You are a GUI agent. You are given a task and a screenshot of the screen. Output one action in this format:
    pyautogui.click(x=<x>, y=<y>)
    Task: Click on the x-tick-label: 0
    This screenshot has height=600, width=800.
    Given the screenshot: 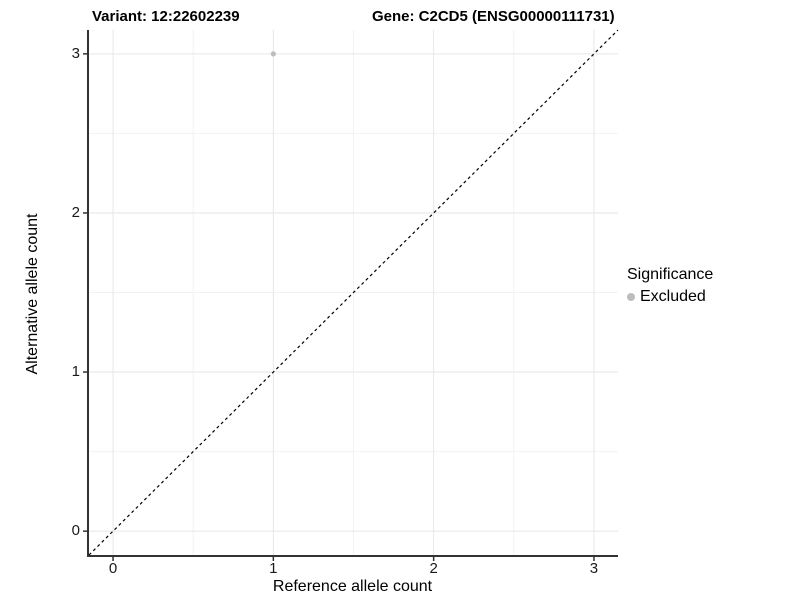 What is the action you would take?
    pyautogui.click(x=113, y=568)
    